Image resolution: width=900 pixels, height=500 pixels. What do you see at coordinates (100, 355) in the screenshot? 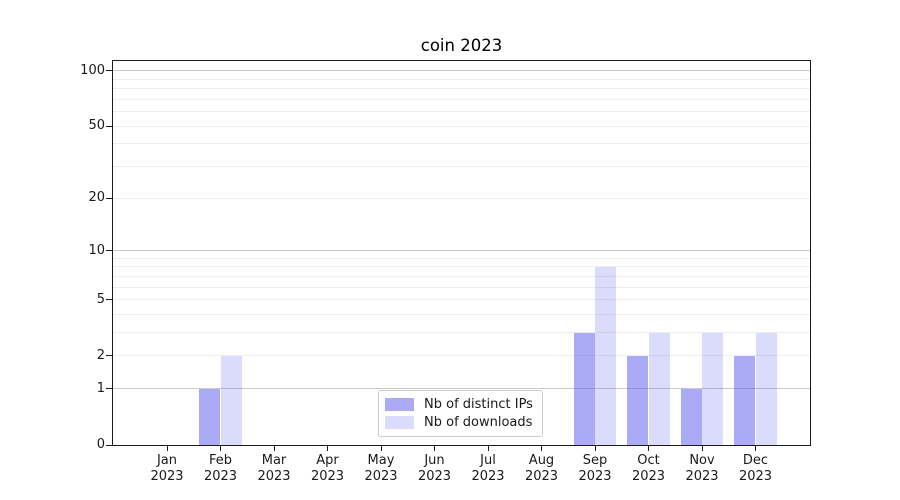
I see `y-axis-tick-label: 2` at bounding box center [100, 355].